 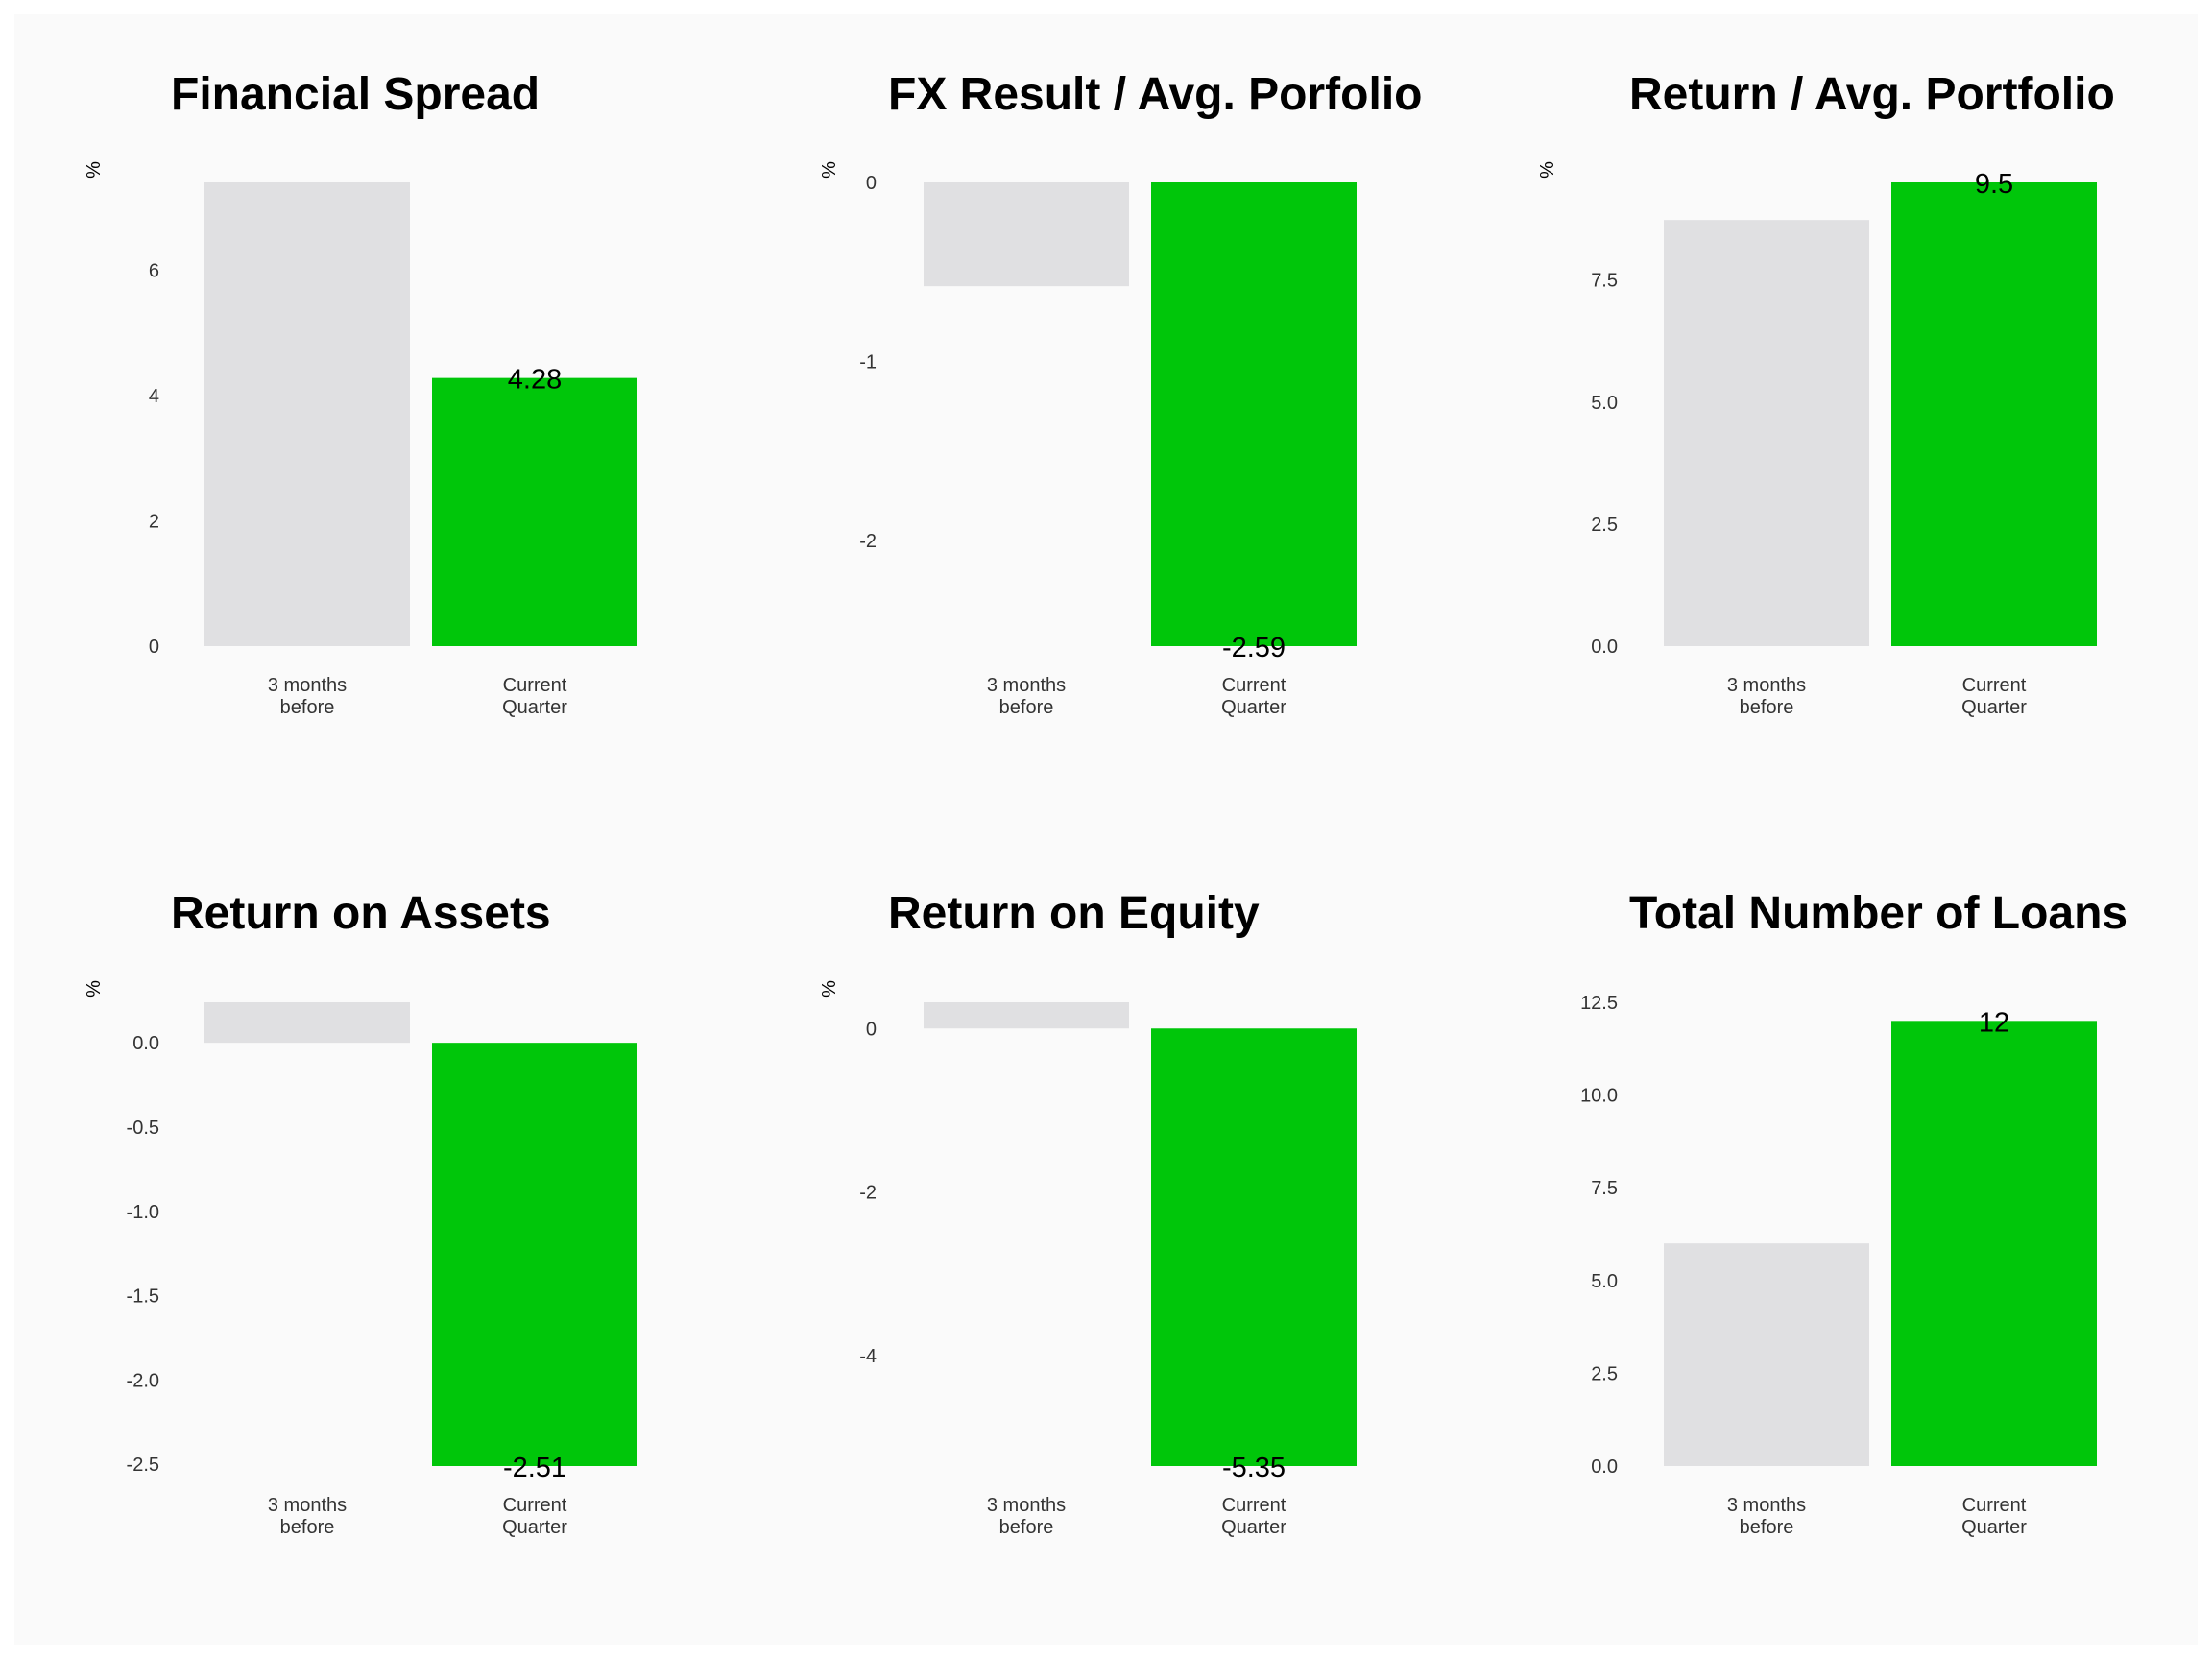 I want to click on bar-data-label: -2.51, so click(x=534, y=1468).